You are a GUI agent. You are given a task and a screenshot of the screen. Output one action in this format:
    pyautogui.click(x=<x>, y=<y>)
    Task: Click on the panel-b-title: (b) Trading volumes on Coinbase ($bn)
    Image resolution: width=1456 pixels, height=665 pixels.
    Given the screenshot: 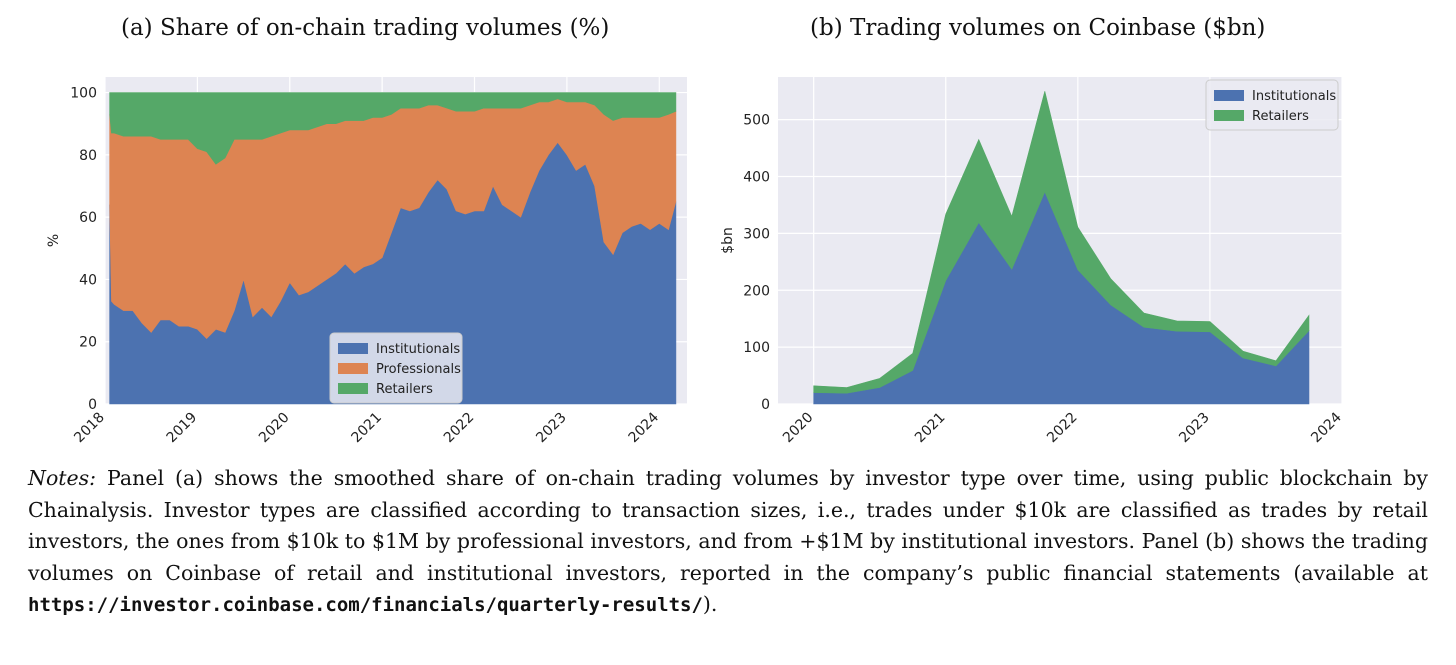 What is the action you would take?
    pyautogui.click(x=1038, y=28)
    